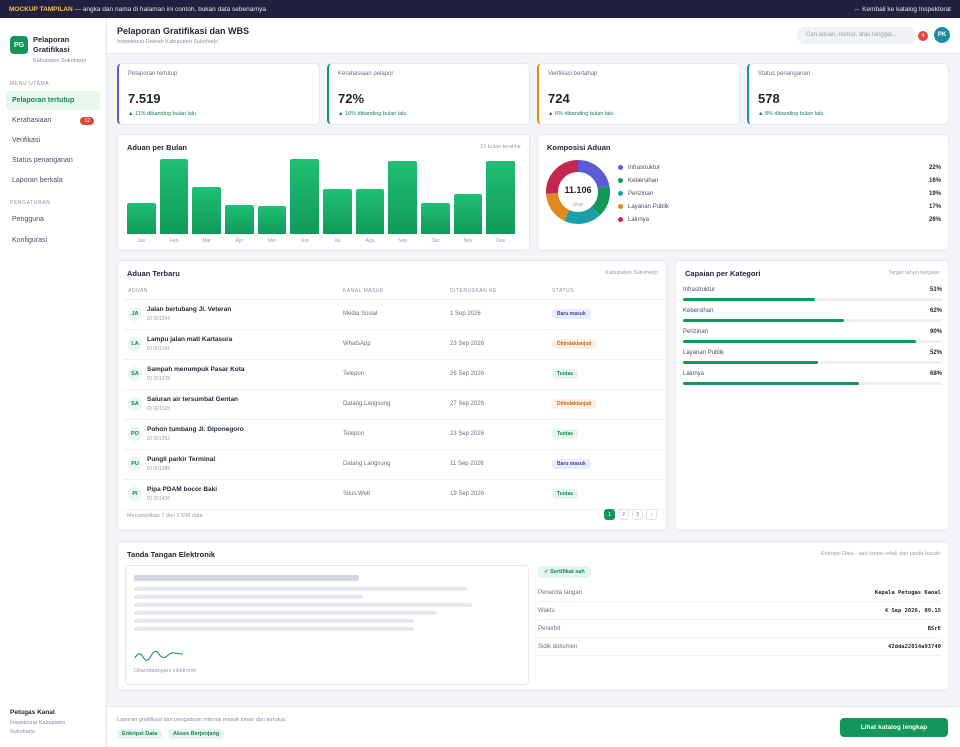  Describe the element at coordinates (327, 625) in the screenshot. I see `document-preview: Ditandatangani elektronik` at that location.